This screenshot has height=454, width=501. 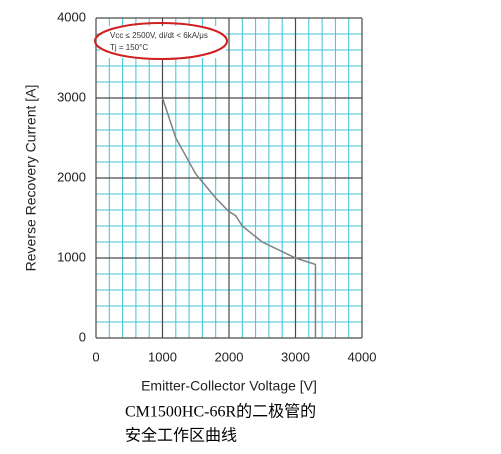 I want to click on caption: 安全工作区曲线, so click(x=181, y=436).